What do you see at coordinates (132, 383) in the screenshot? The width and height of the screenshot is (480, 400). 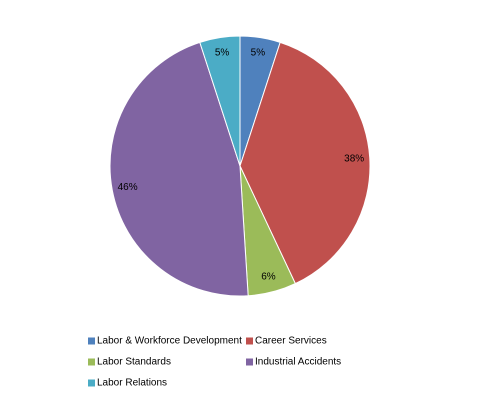 I see `legend-label: Labor Relations` at bounding box center [132, 383].